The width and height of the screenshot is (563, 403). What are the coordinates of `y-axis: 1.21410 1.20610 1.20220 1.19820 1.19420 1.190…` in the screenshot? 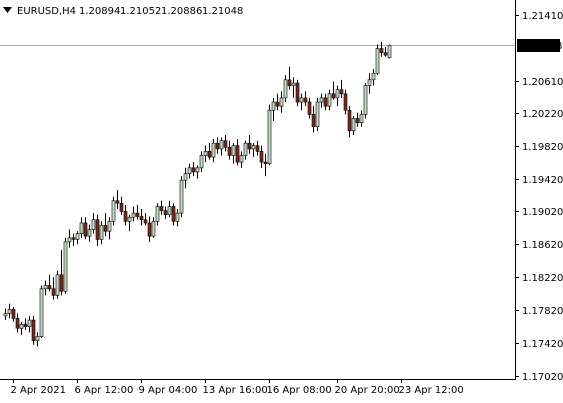 It's located at (539, 197).